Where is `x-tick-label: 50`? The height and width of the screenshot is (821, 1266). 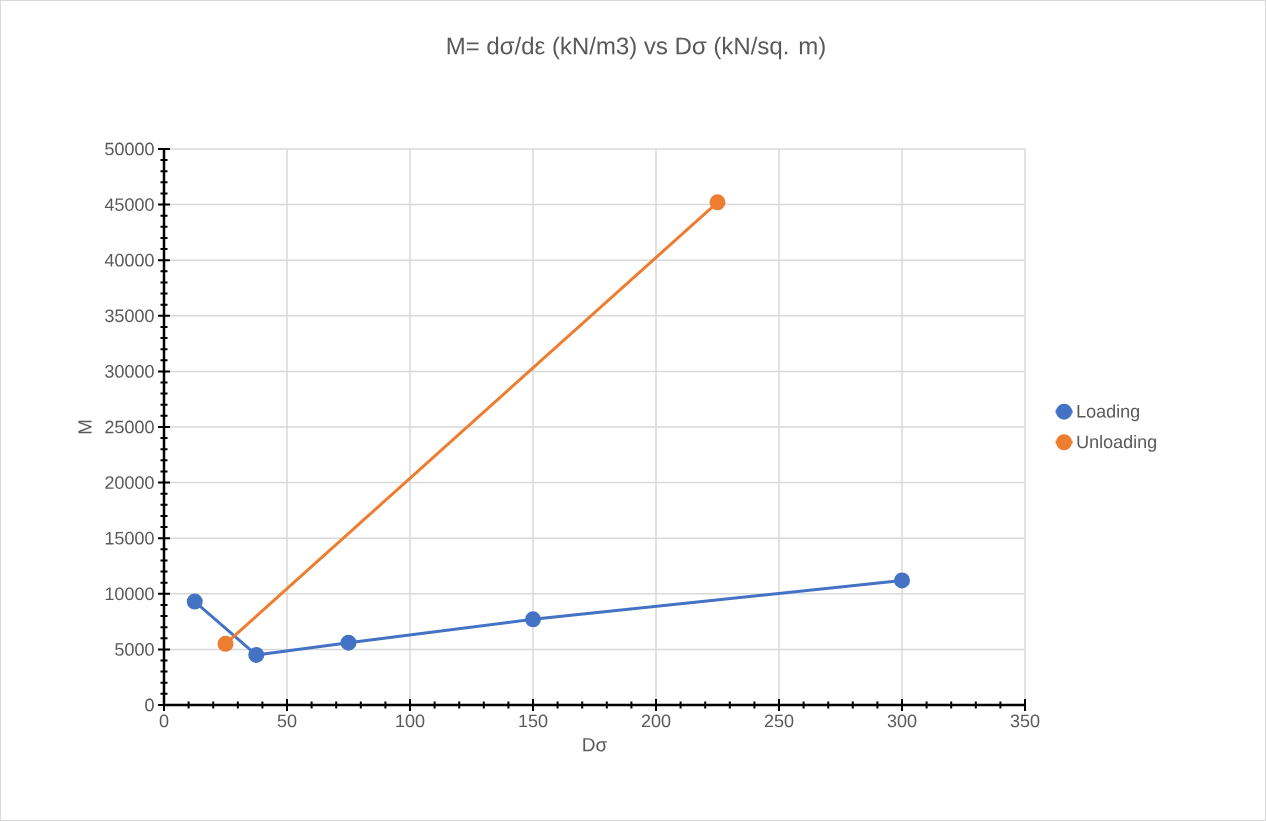
x-tick-label: 50 is located at coordinates (287, 721).